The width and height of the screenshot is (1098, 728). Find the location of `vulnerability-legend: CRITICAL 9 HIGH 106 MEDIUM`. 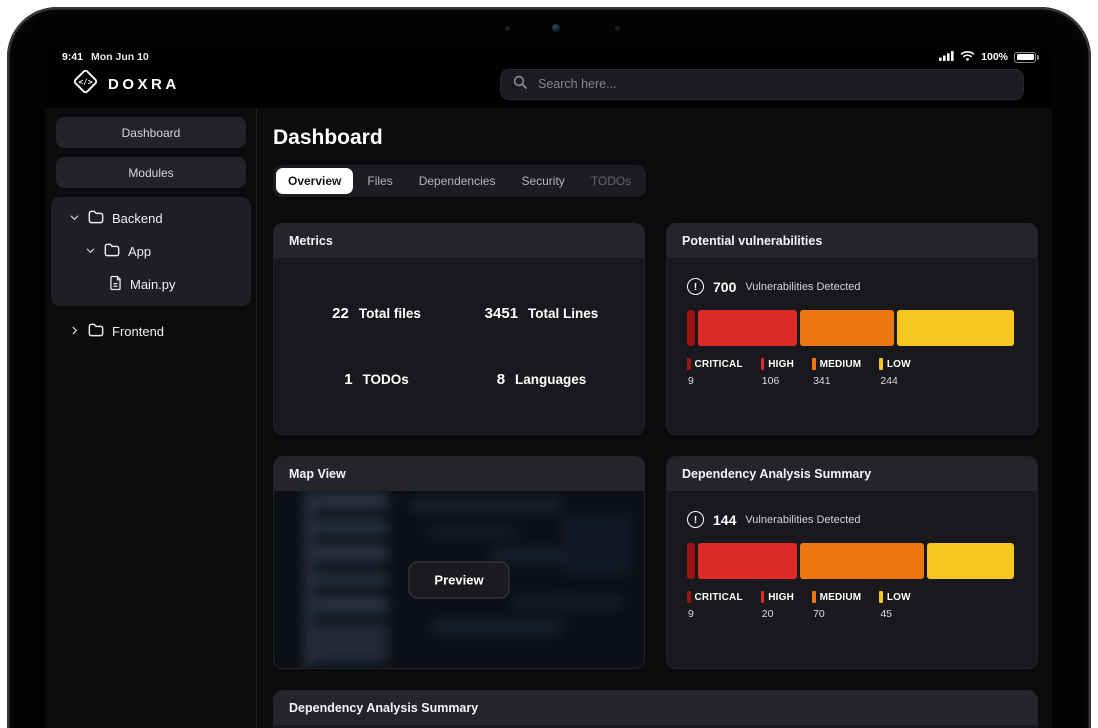

vulnerability-legend: CRITICAL 9 HIGH 106 MEDIUM is located at coordinates (852, 372).